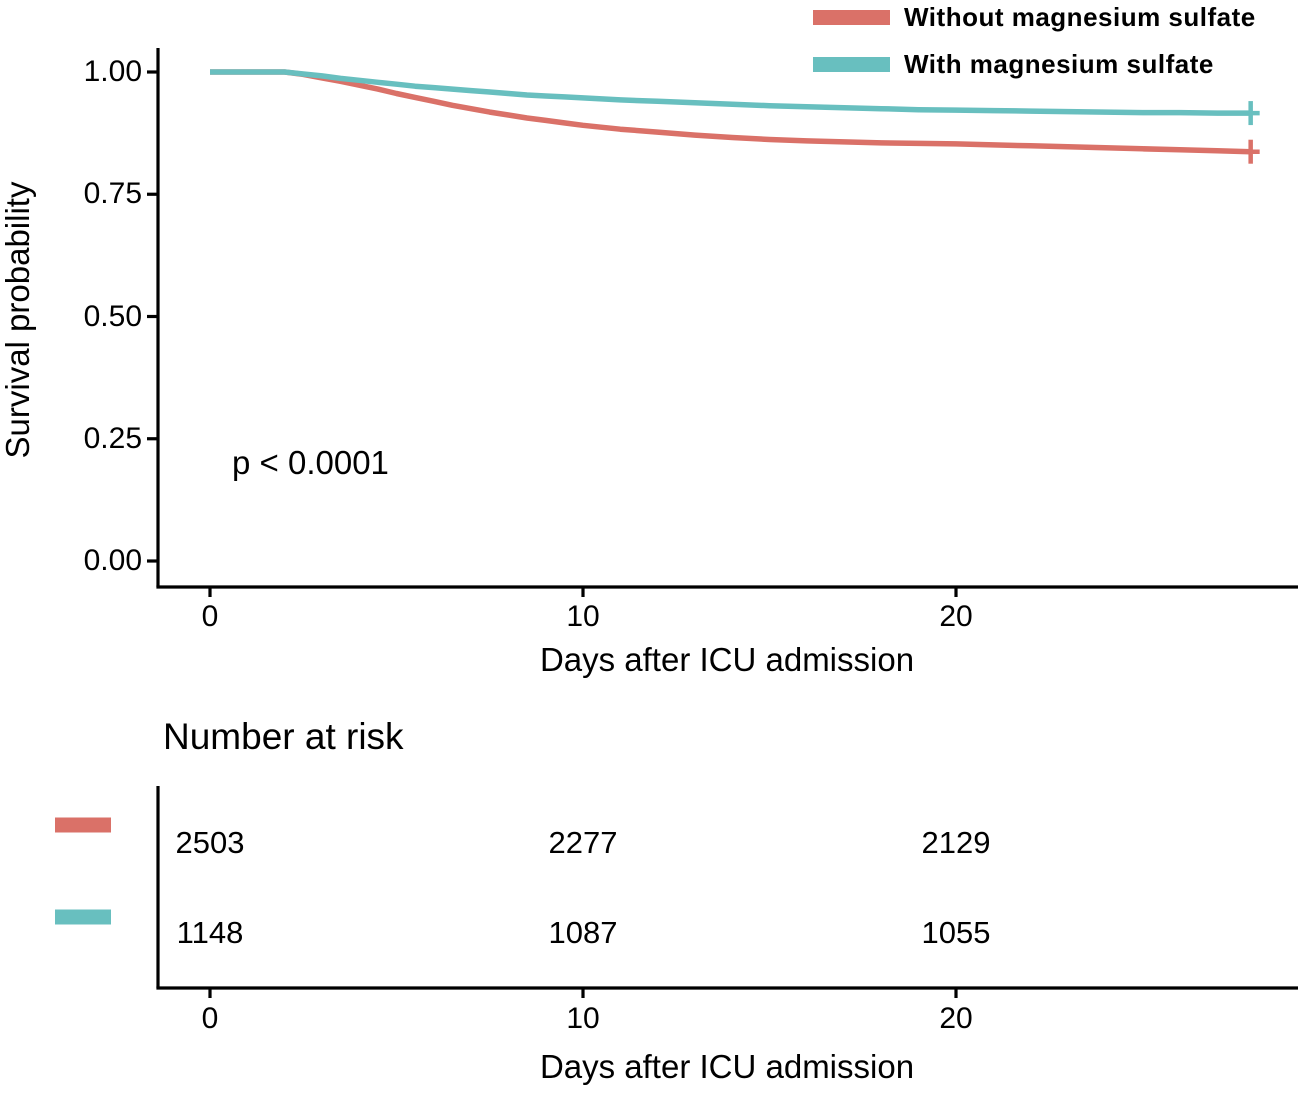  What do you see at coordinates (583, 616) in the screenshot?
I see `x-tick-label-10: 10` at bounding box center [583, 616].